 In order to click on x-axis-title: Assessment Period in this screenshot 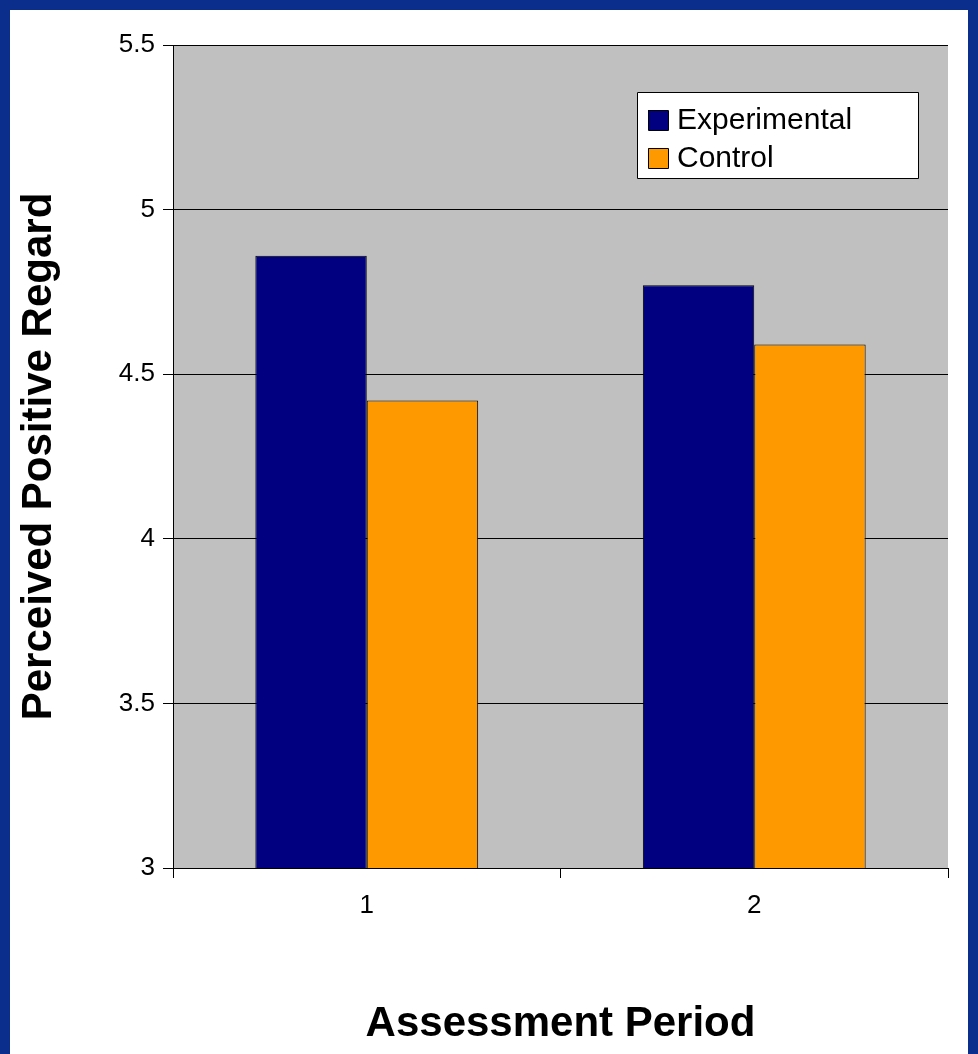, I will do `click(560, 1022)`.